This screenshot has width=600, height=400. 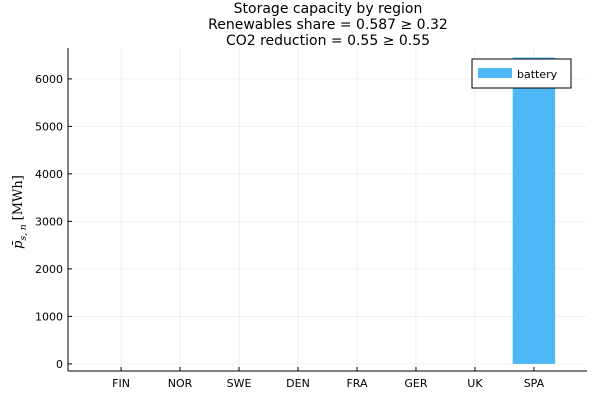 What do you see at coordinates (49, 126) in the screenshot?
I see `y-tick-label: 5000` at bounding box center [49, 126].